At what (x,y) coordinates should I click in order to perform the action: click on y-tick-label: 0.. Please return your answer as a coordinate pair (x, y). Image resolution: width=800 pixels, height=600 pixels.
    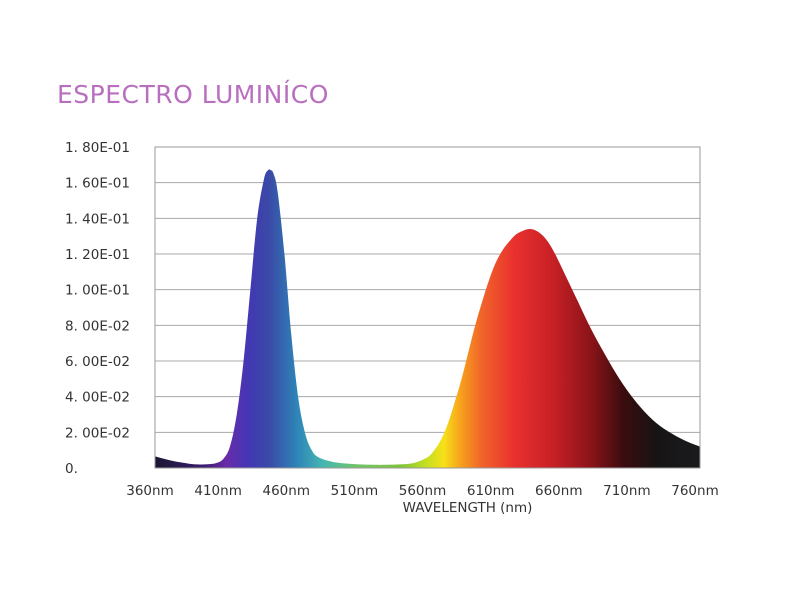
    Looking at the image, I should click on (71, 469).